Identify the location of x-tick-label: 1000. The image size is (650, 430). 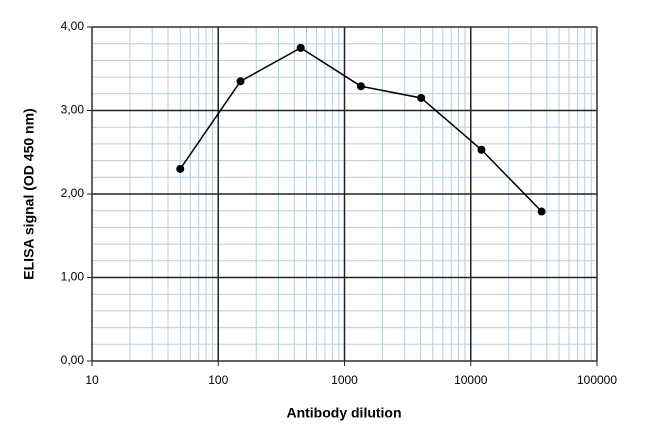
(344, 380).